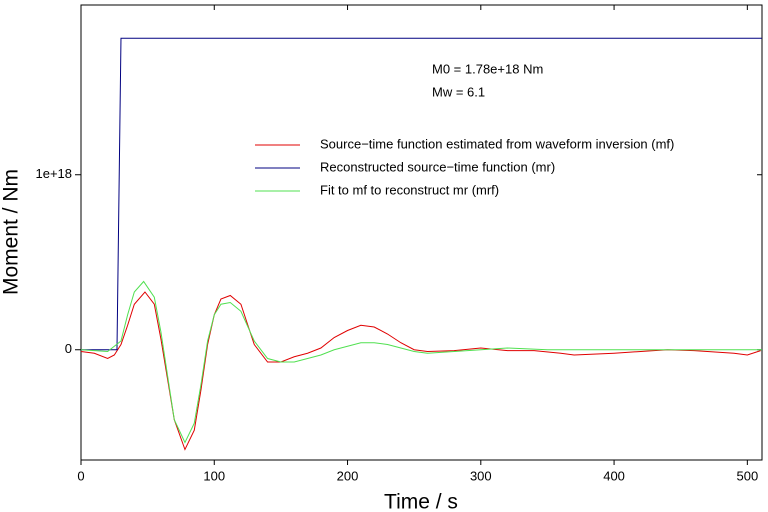 This screenshot has height=512, width=768. Describe the element at coordinates (68, 348) in the screenshot. I see `y-tick-label: 0` at that location.